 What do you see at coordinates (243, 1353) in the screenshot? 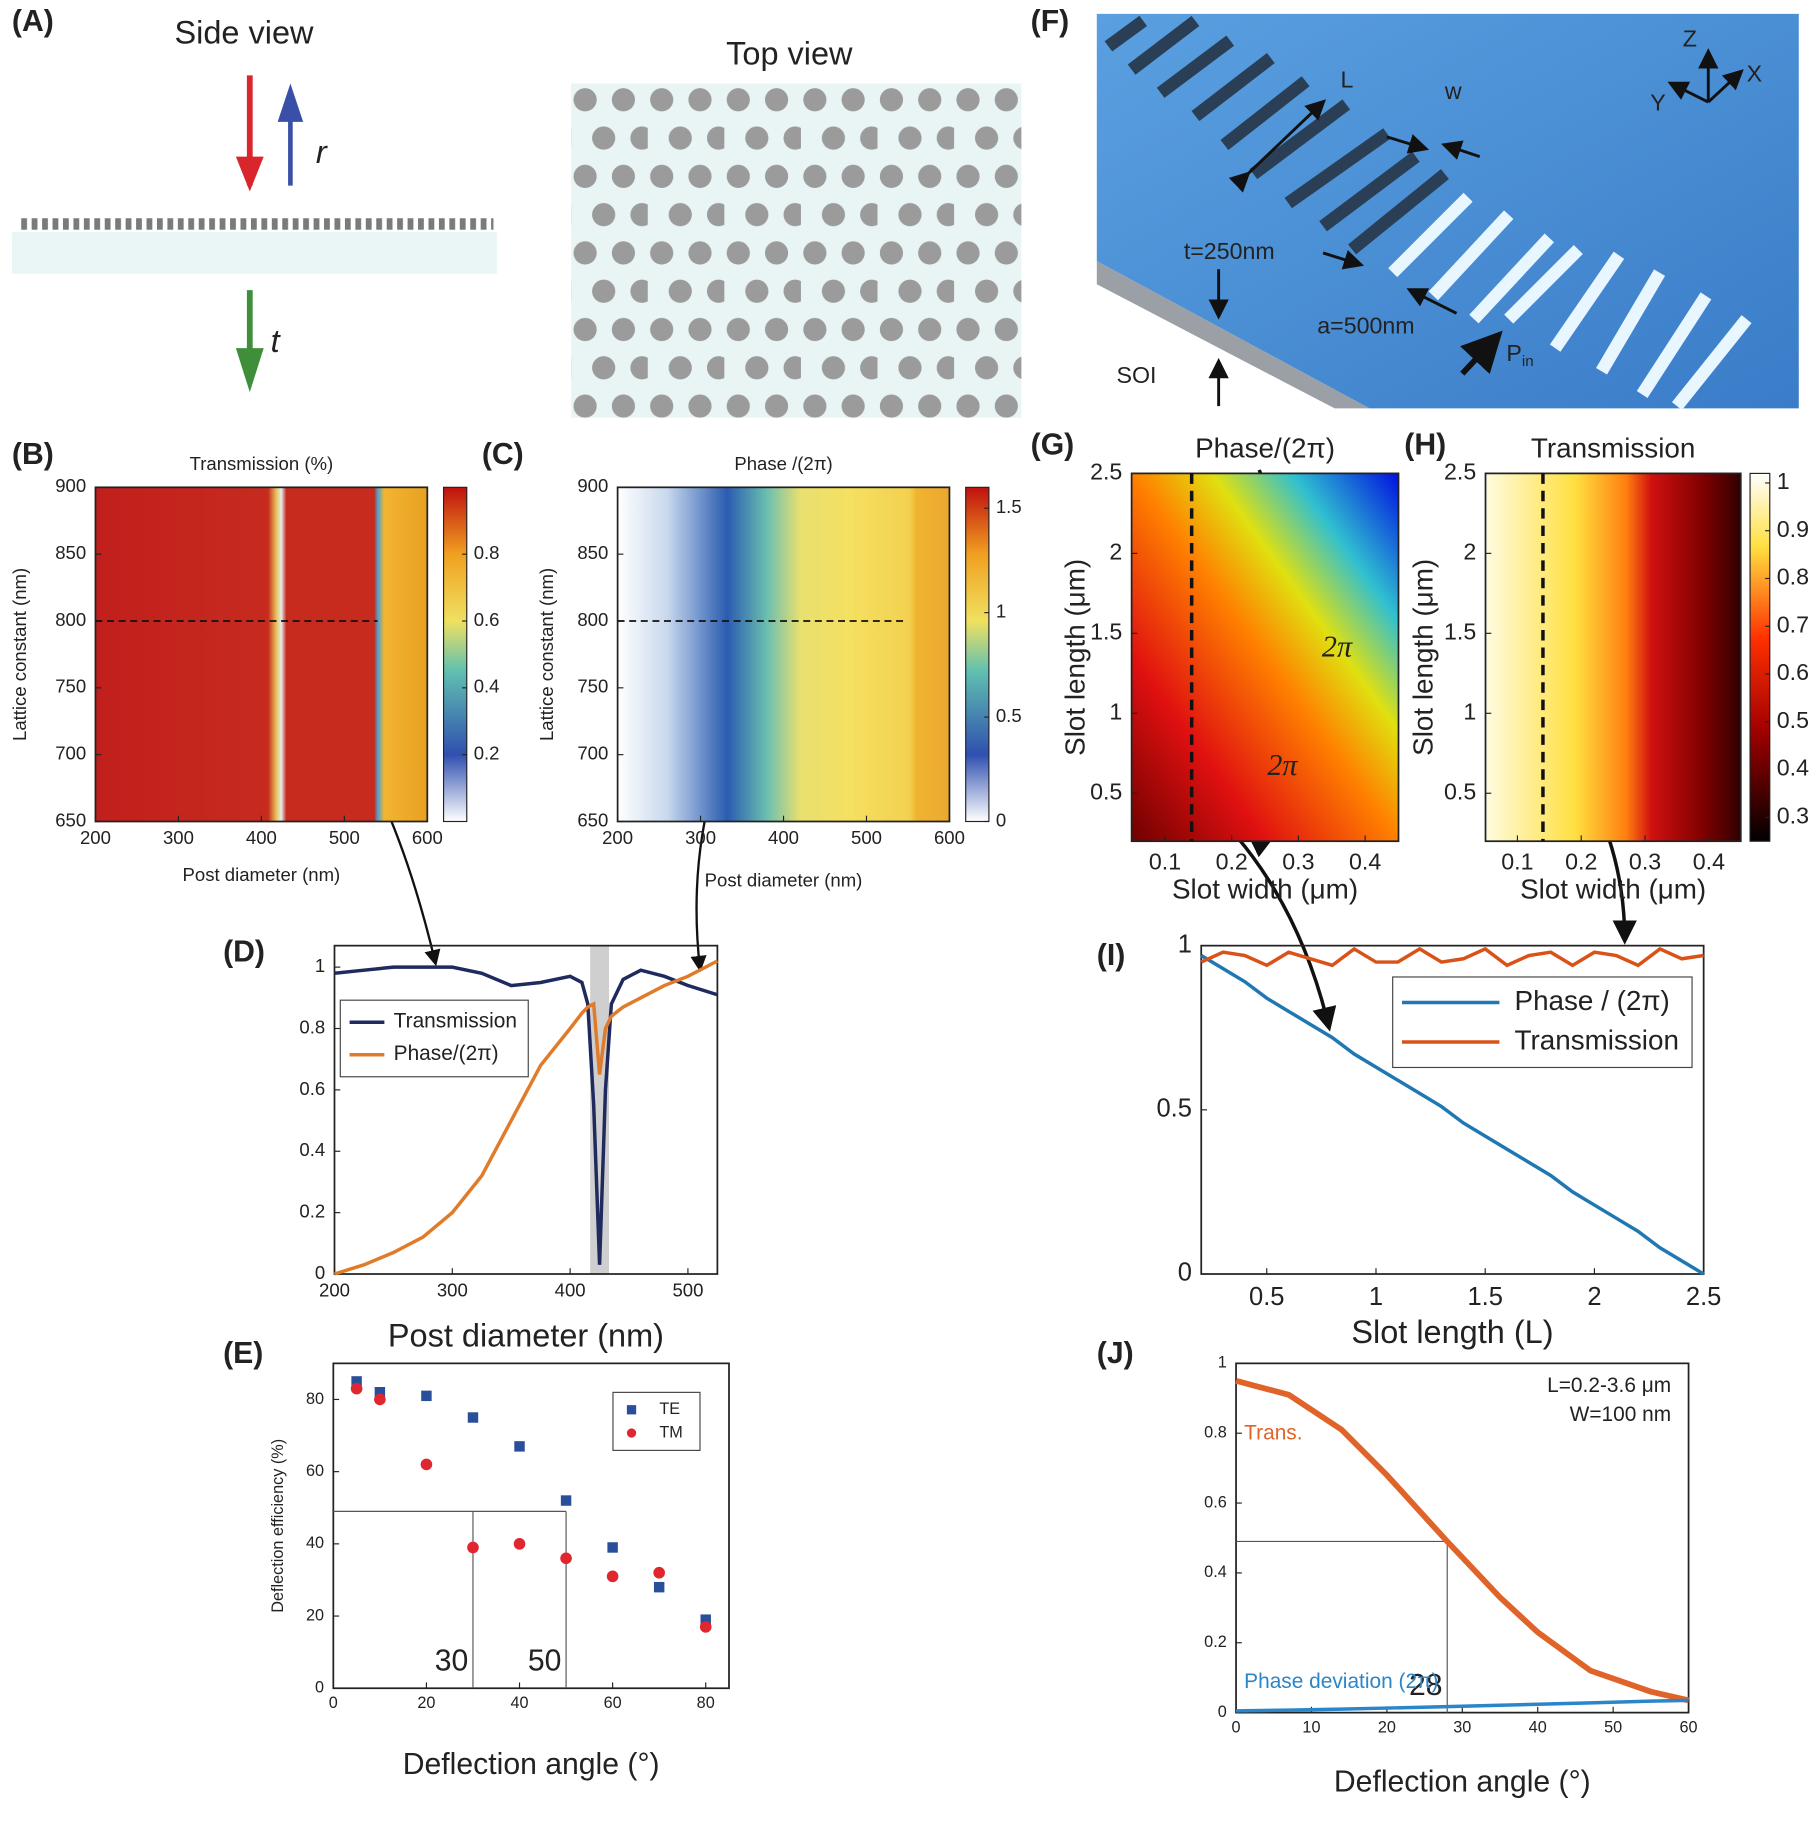
I see `panel-label: (E)` at bounding box center [243, 1353].